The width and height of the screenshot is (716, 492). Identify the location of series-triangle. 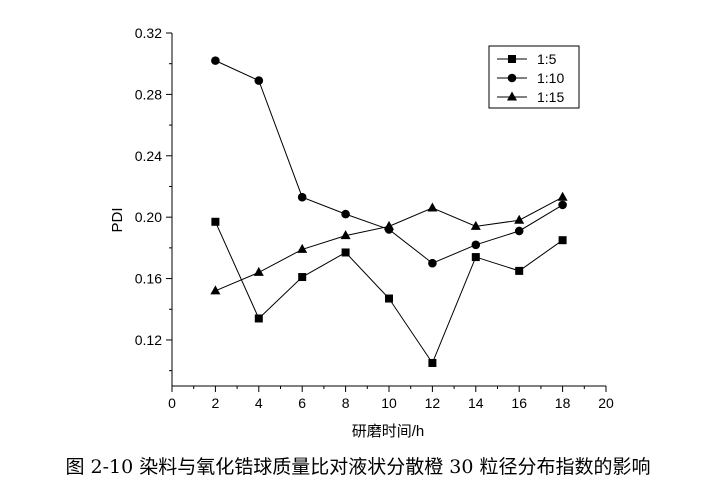
(389, 243).